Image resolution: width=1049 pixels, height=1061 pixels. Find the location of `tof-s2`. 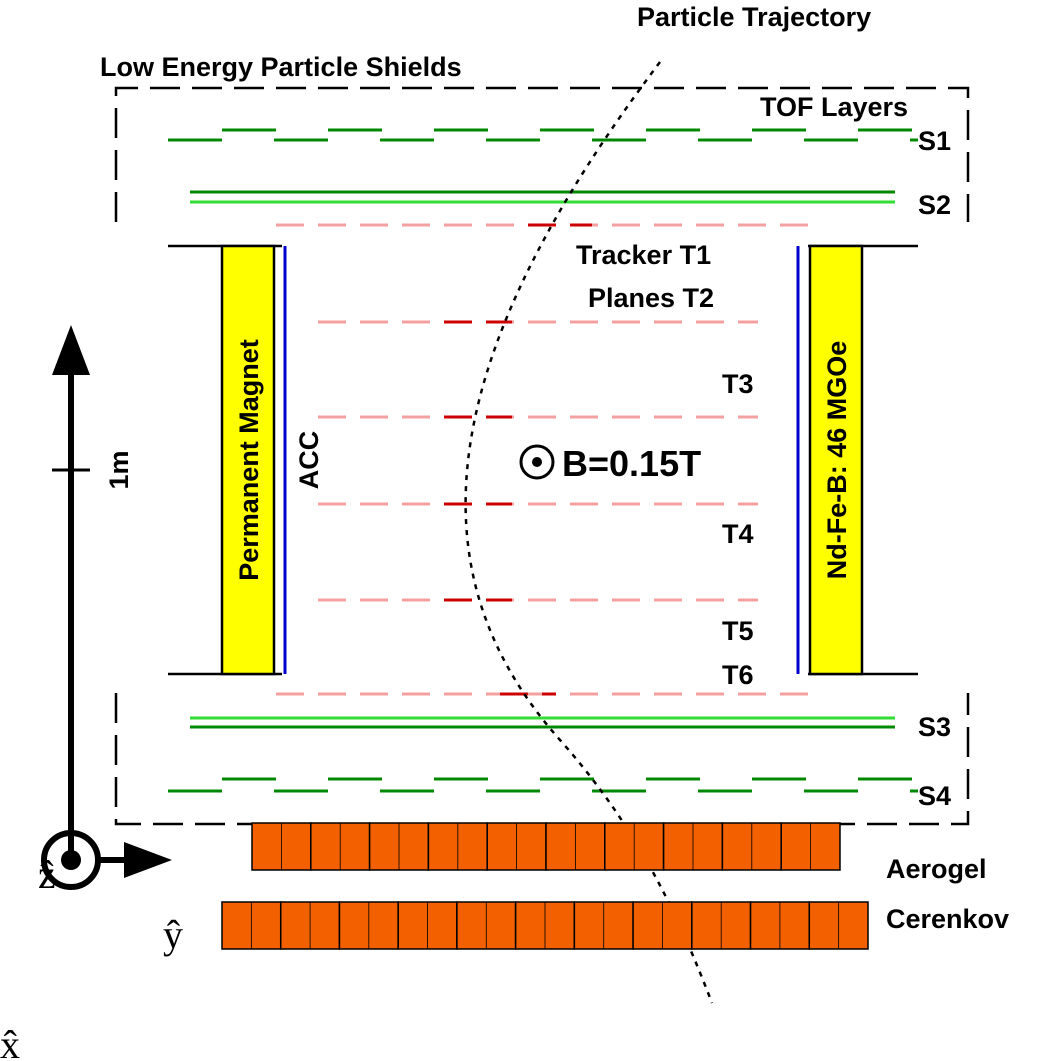

tof-s2 is located at coordinates (542, 197).